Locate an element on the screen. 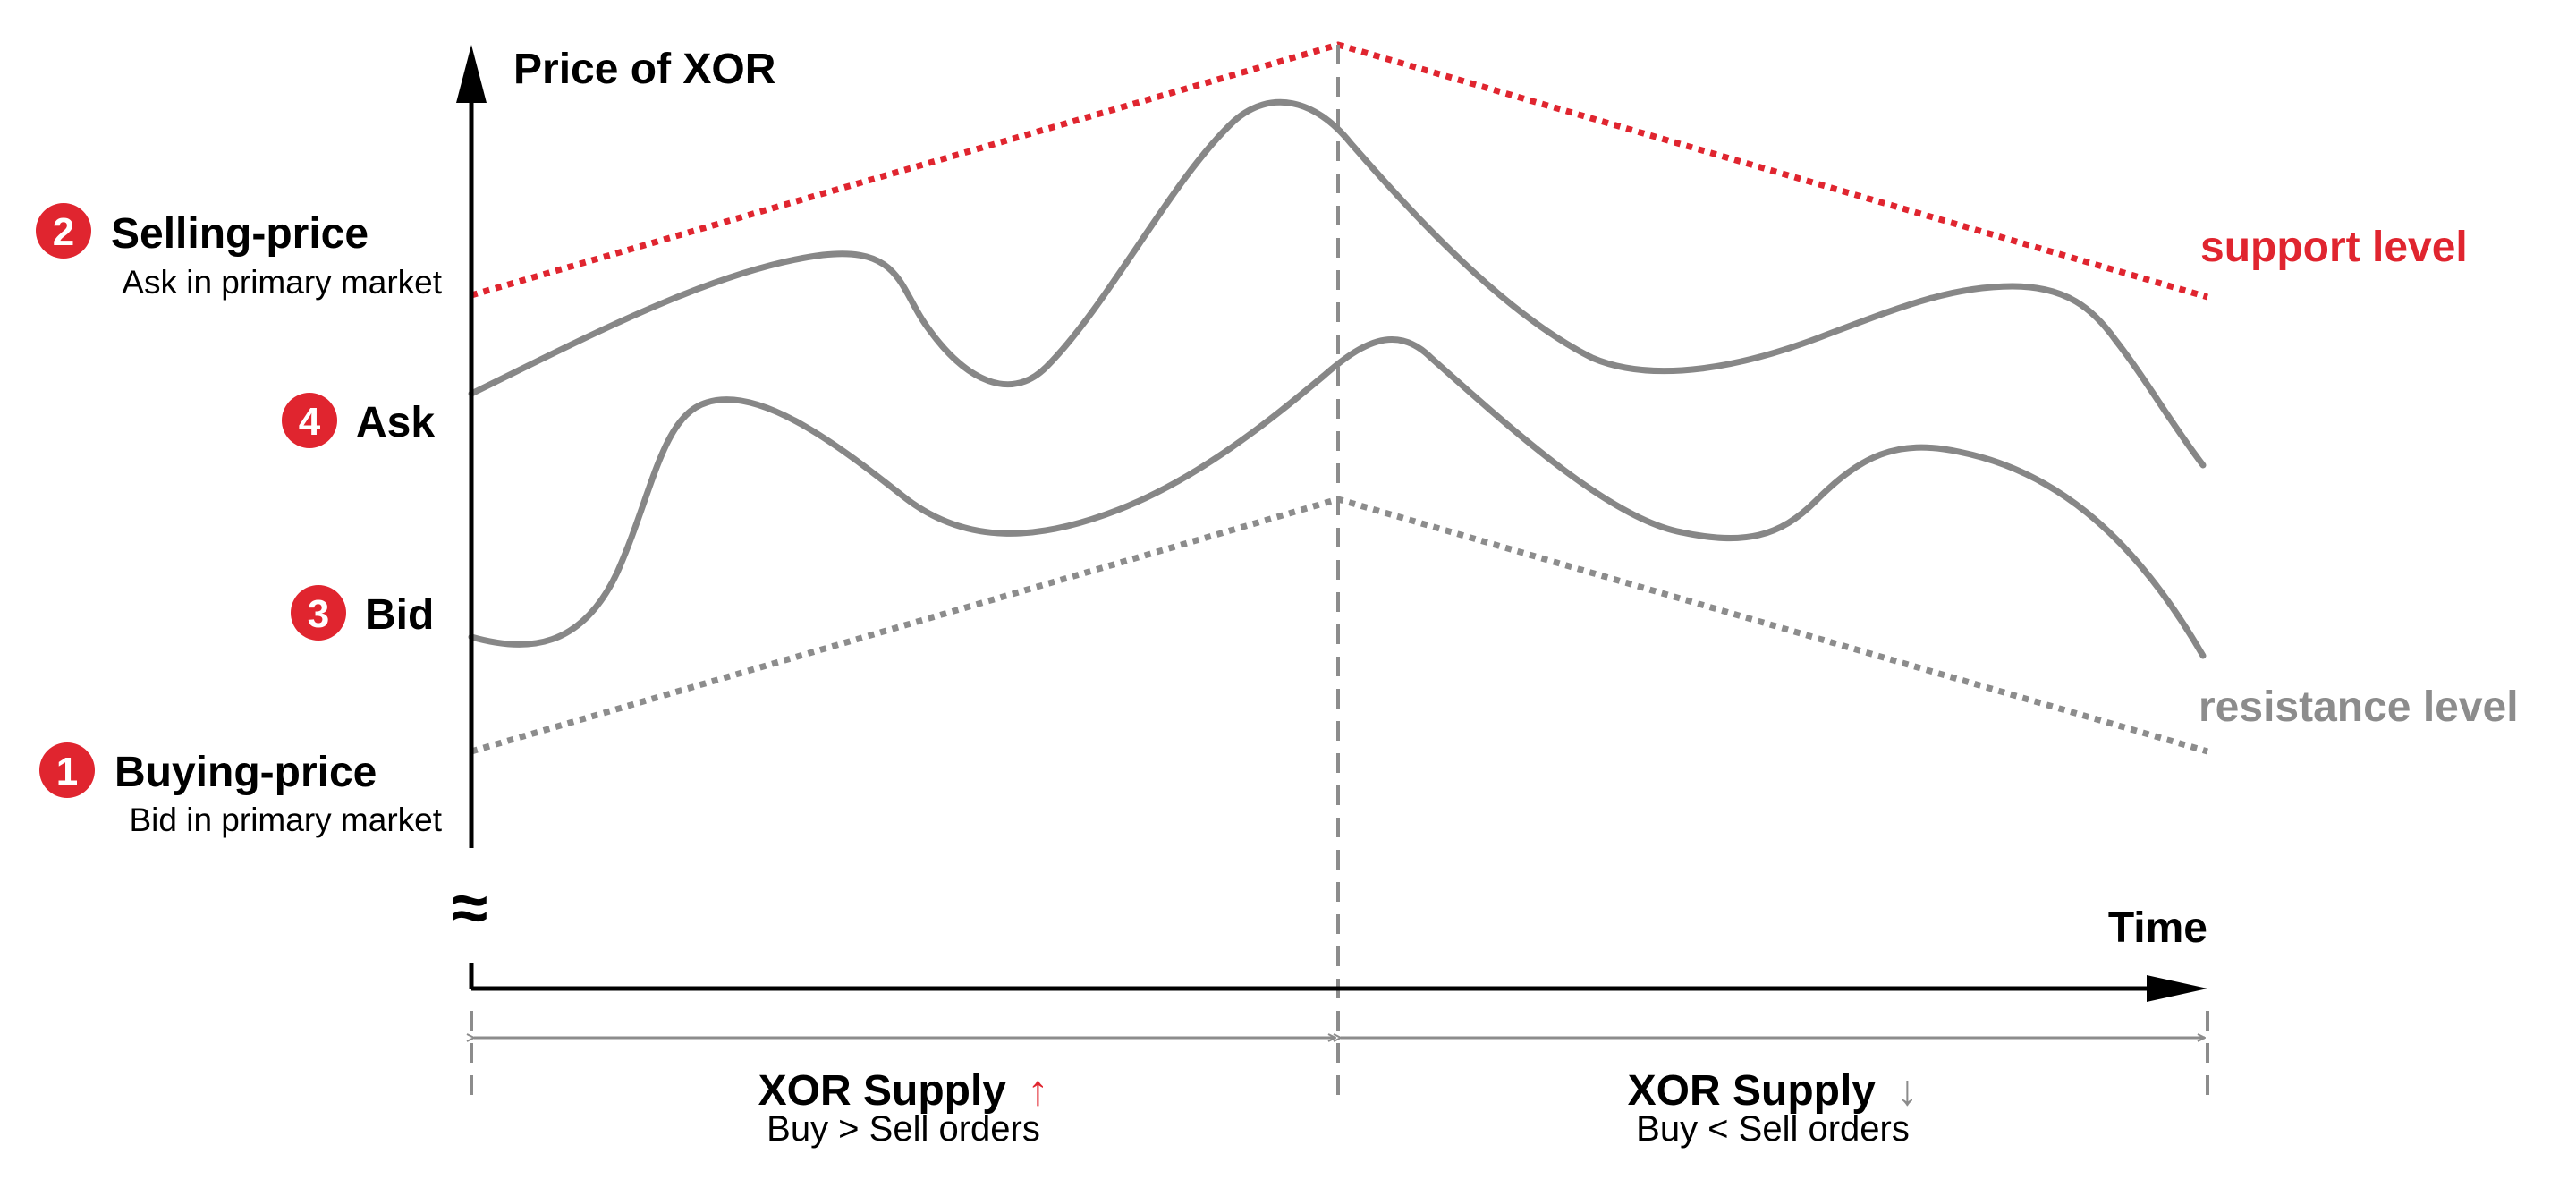 The image size is (2576, 1188). arrow-up-icon: ↑ is located at coordinates (1037, 1091).